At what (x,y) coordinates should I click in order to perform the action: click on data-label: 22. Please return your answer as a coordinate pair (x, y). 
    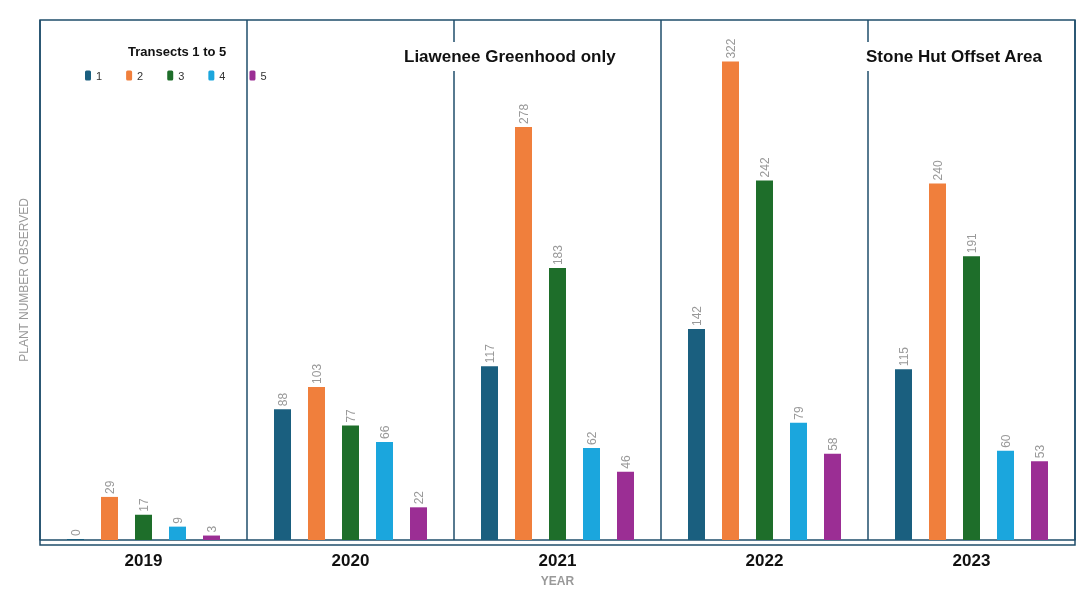
    Looking at the image, I should click on (418, 497).